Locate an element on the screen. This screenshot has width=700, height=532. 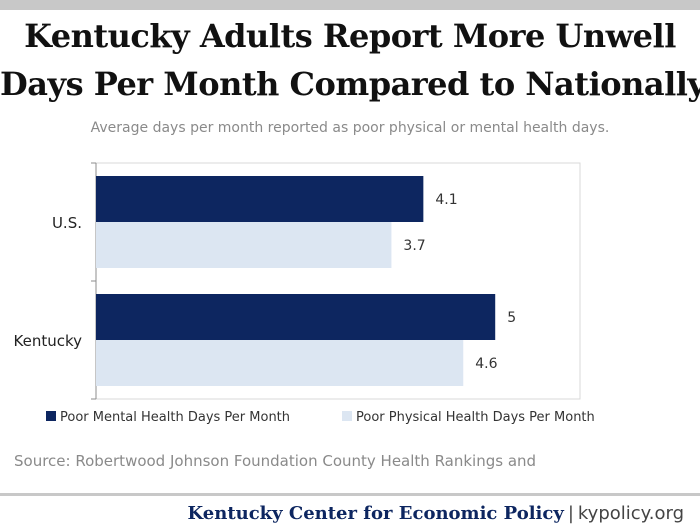
top-bar is located at coordinates (350, 5).